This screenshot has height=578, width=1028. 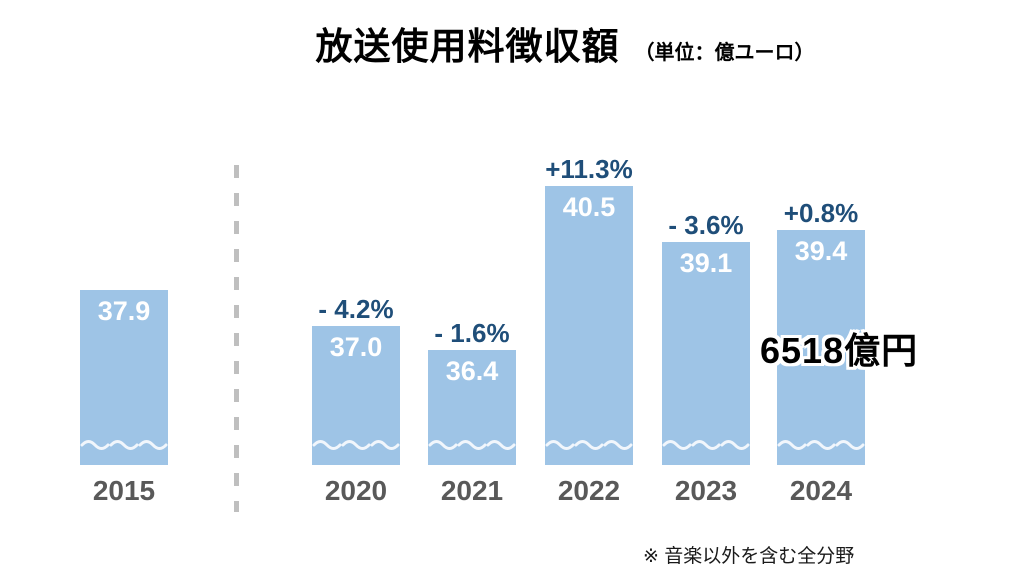 What do you see at coordinates (706, 353) in the screenshot?
I see `bar-2023: 39.1` at bounding box center [706, 353].